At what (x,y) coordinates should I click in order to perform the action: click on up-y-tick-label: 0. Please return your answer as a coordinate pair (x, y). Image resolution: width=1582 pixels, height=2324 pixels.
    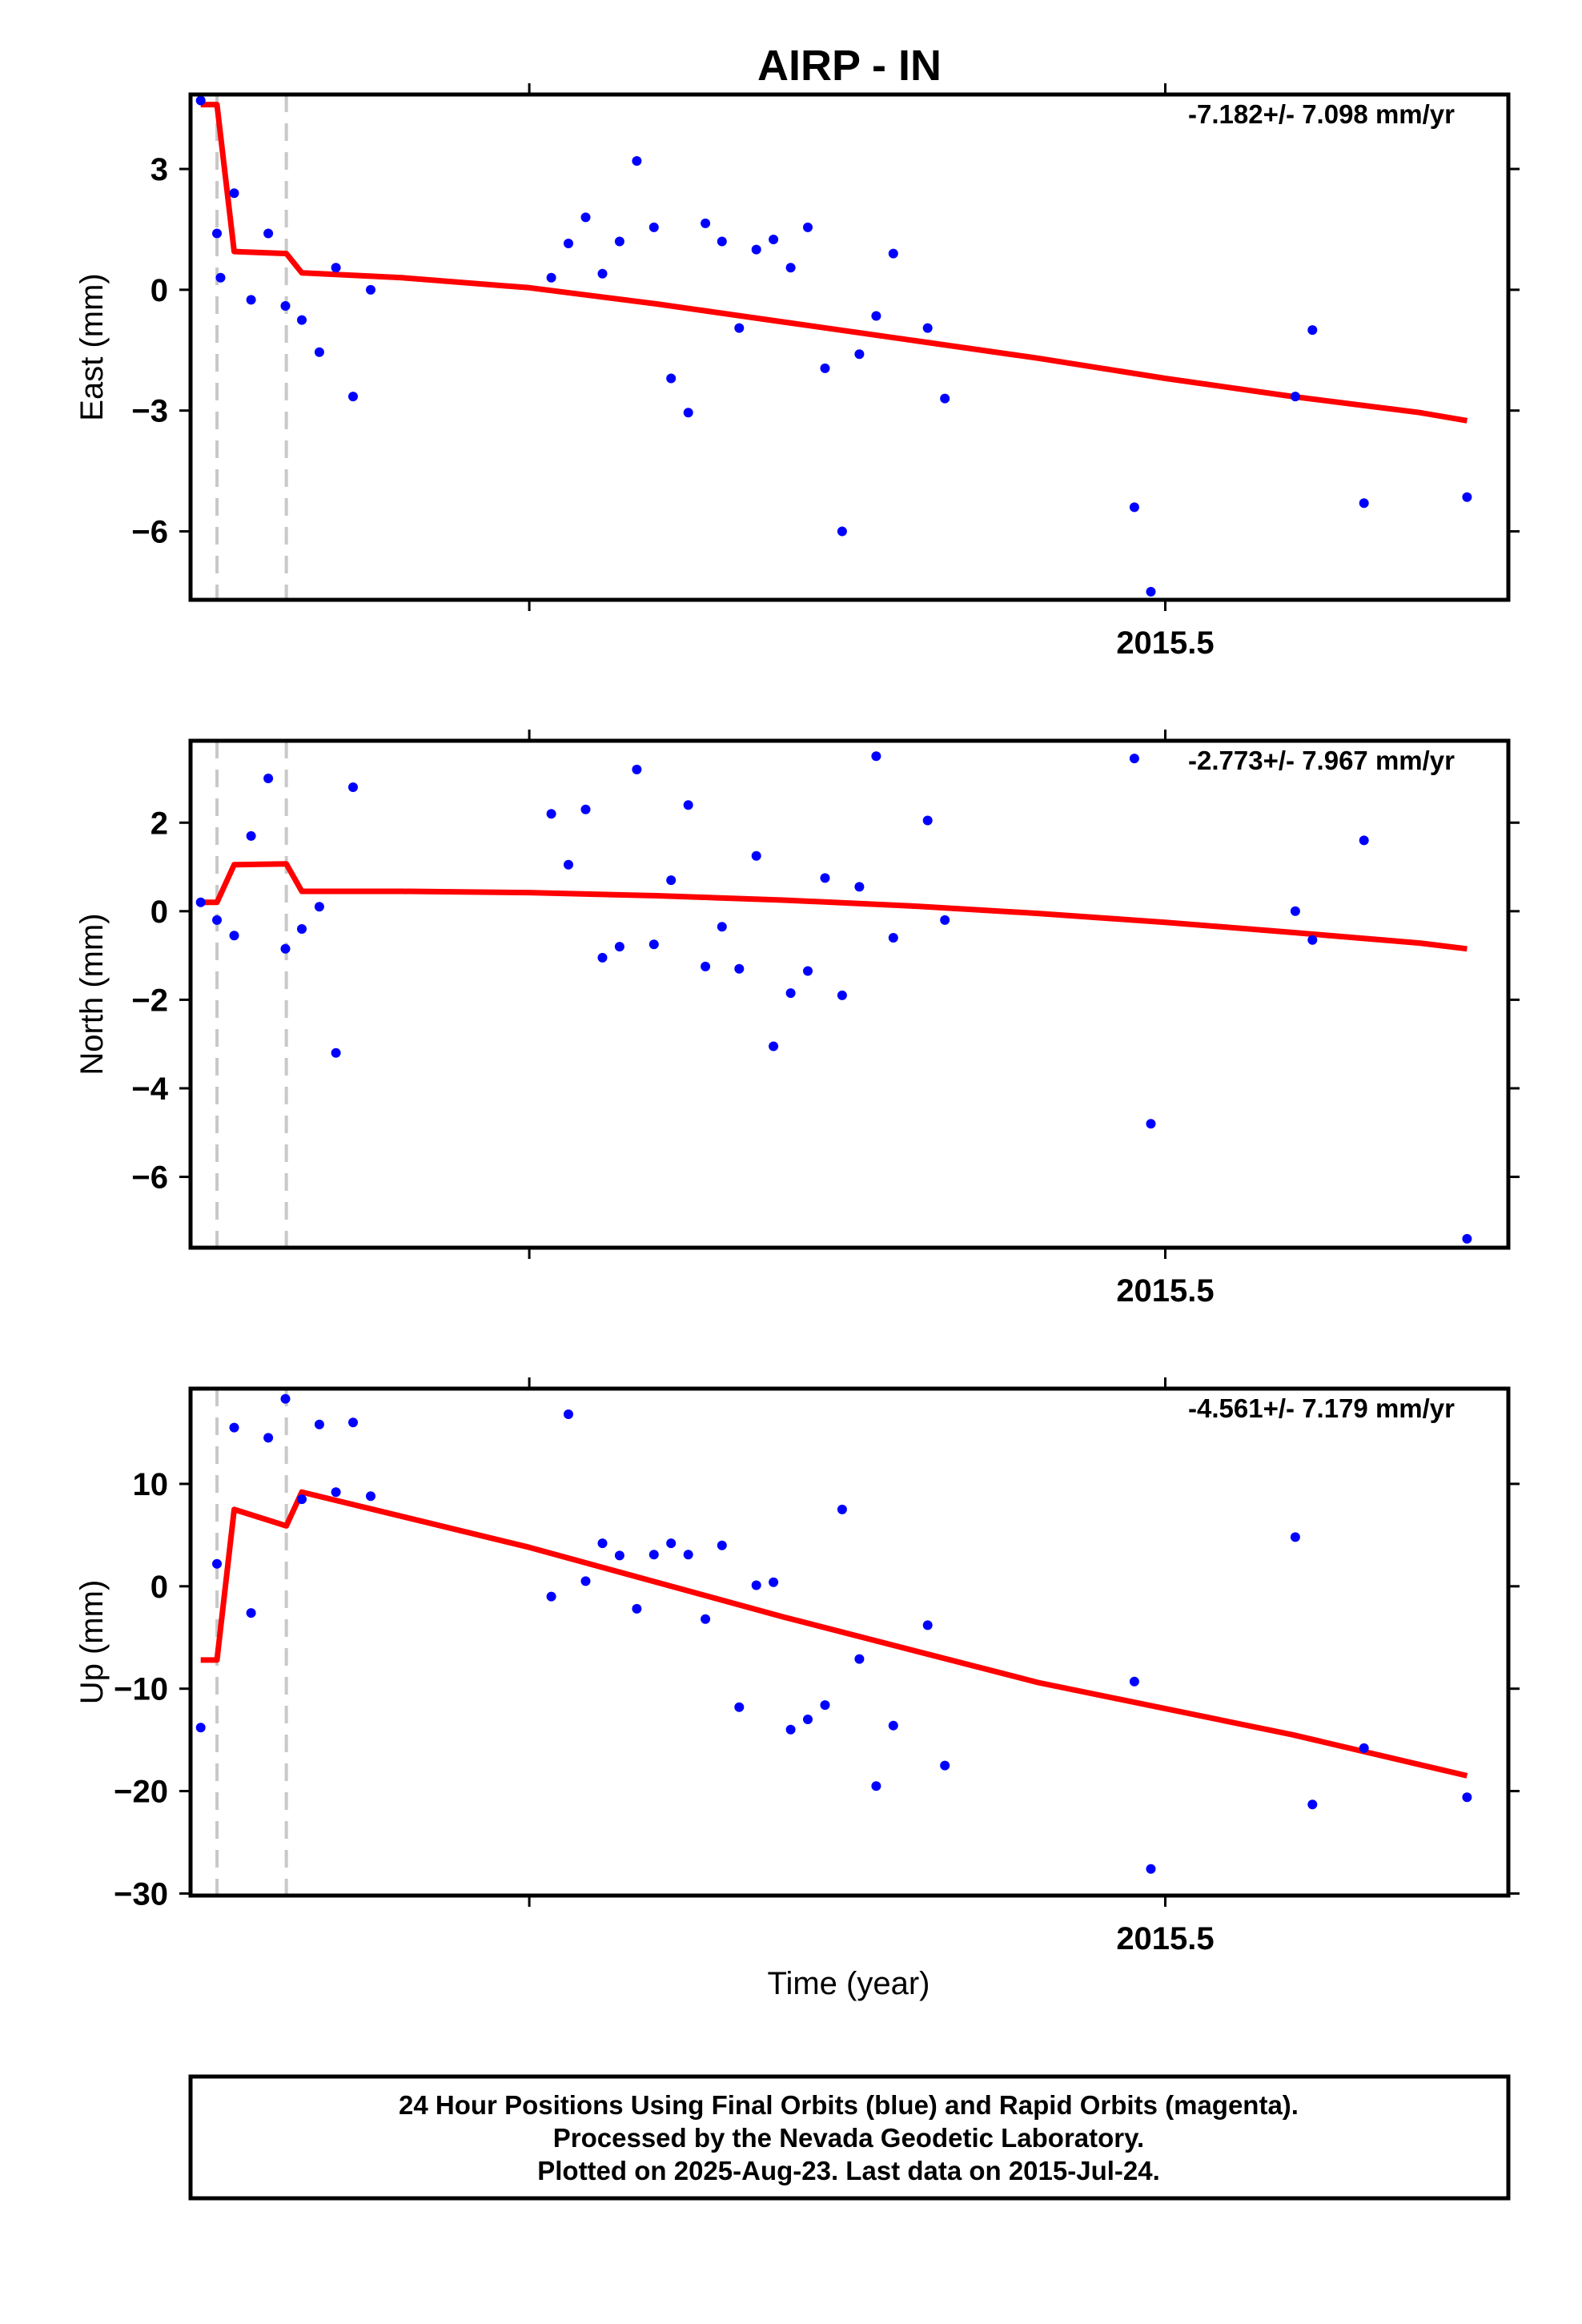
    Looking at the image, I should click on (159, 1587).